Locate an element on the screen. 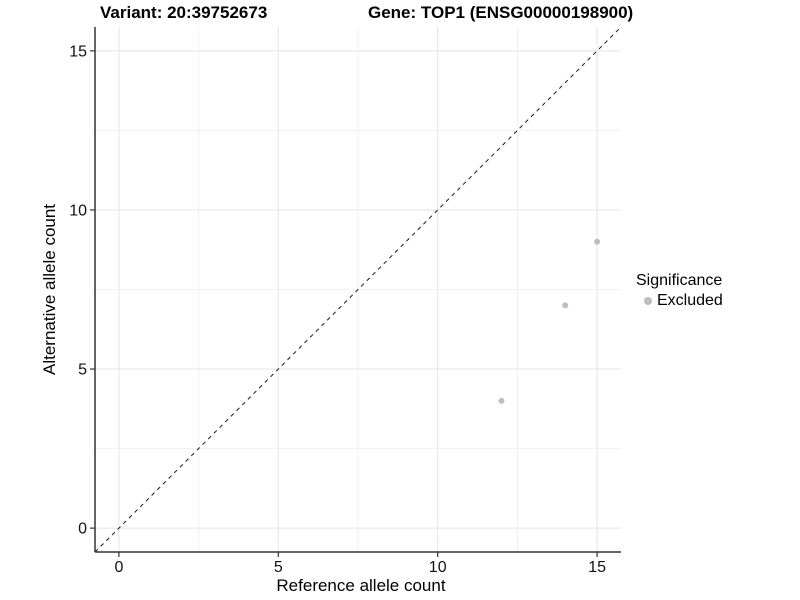 Image resolution: width=800 pixels, height=600 pixels. y-tick-label: 5 is located at coordinates (82, 370).